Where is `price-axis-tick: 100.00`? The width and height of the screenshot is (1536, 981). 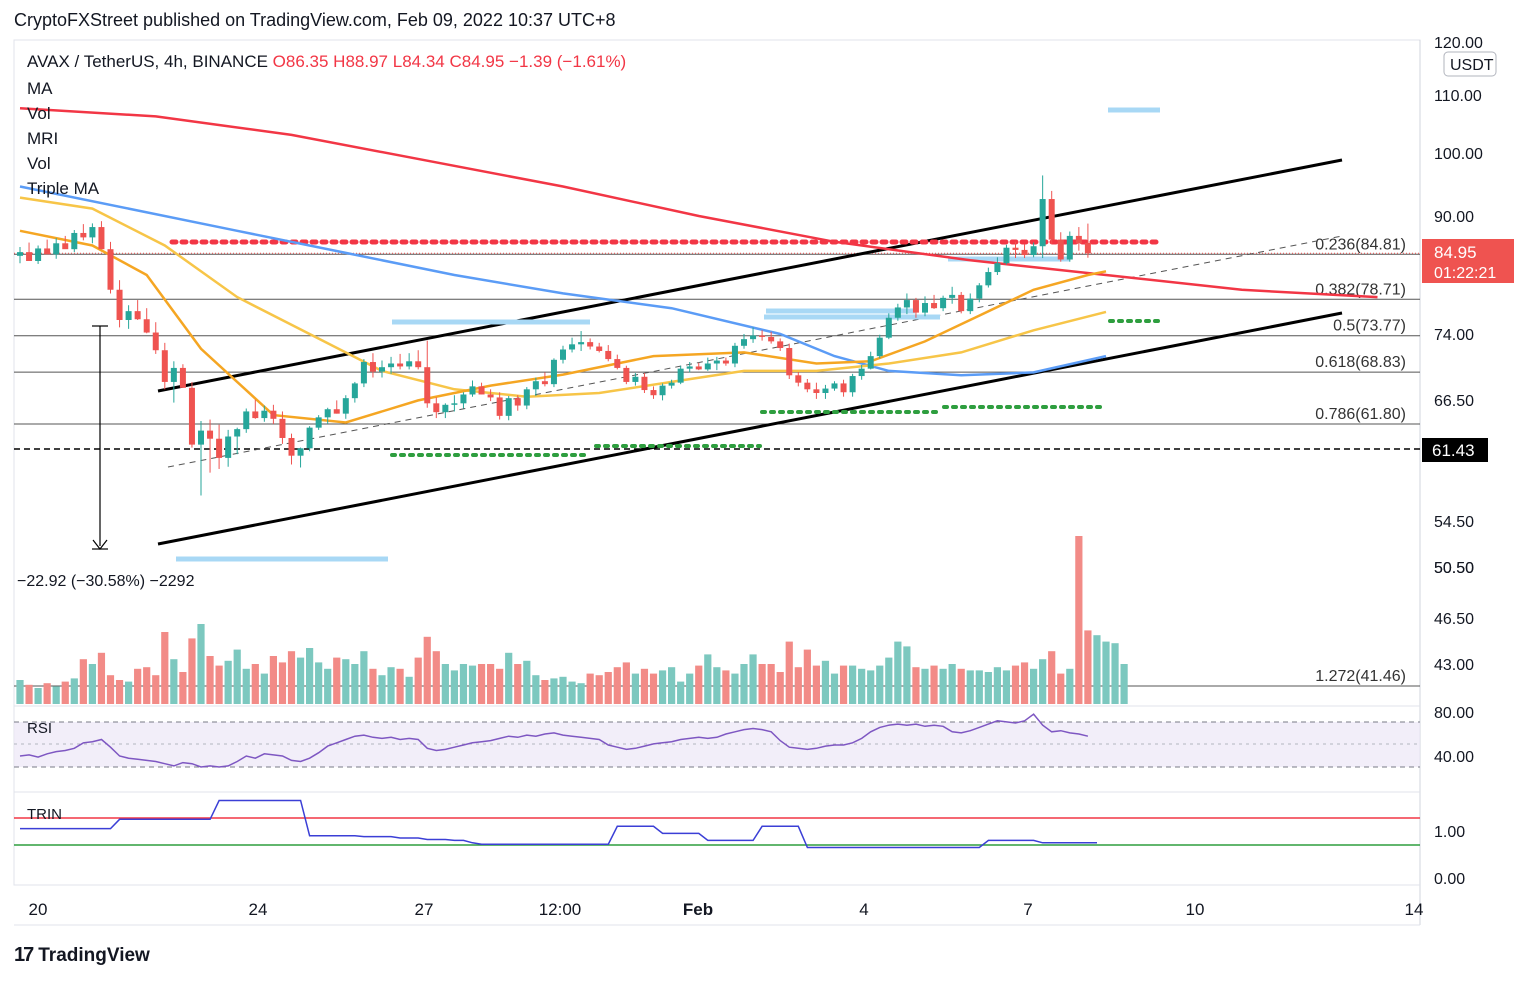 price-axis-tick: 100.00 is located at coordinates (1458, 154).